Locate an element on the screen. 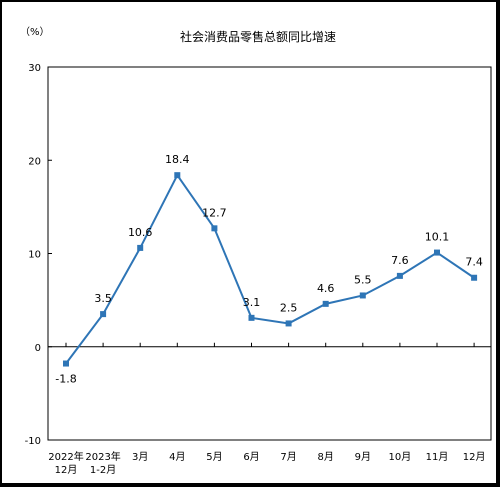  data-label: 2.5 is located at coordinates (289, 307).